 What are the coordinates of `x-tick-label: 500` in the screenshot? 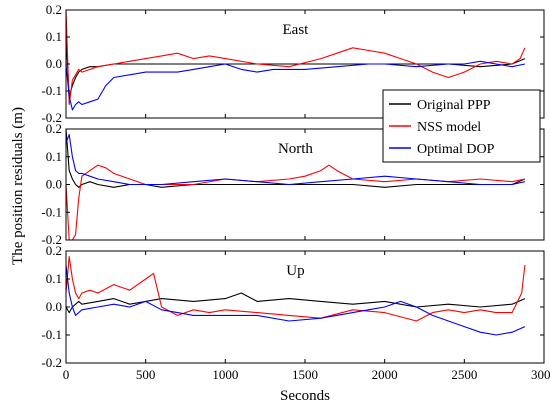 It's located at (146, 374).